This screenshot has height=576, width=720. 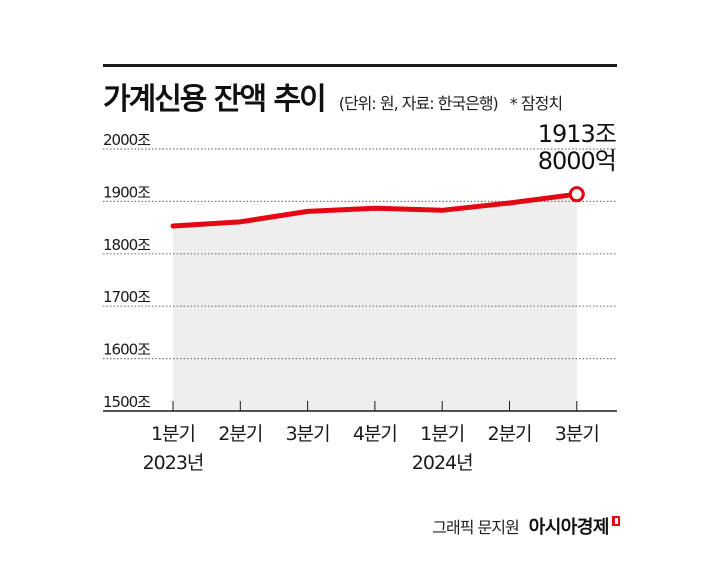 What do you see at coordinates (215, 99) in the screenshot?
I see `chart-title: 가계신용 잔액 추이` at bounding box center [215, 99].